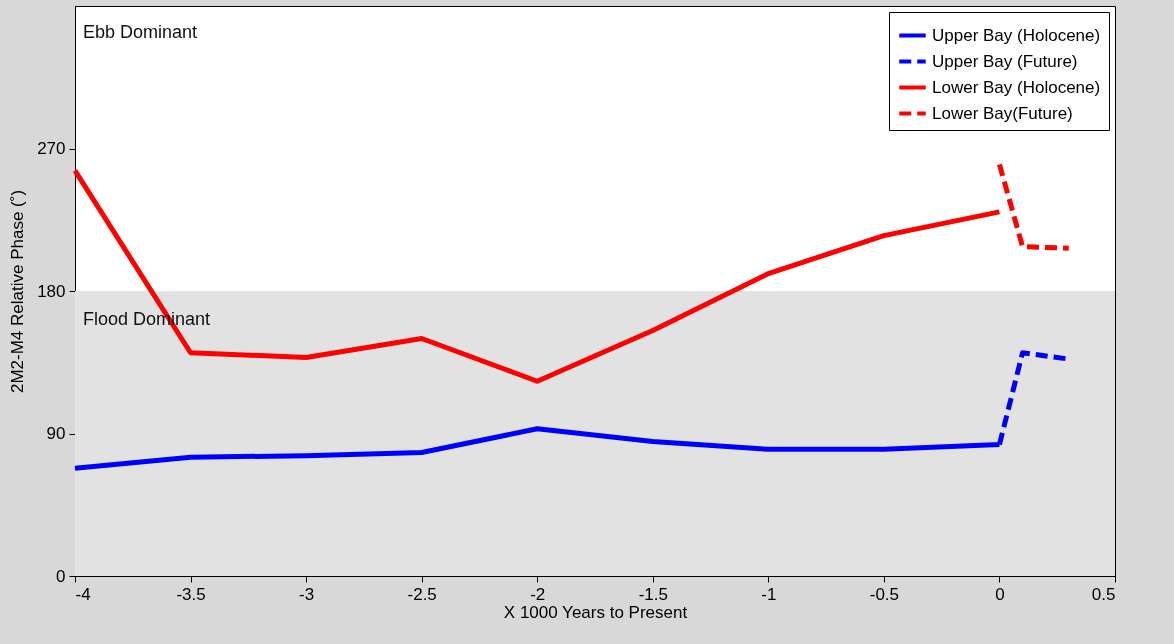  What do you see at coordinates (83, 594) in the screenshot?
I see `x-tick-label: -4` at bounding box center [83, 594].